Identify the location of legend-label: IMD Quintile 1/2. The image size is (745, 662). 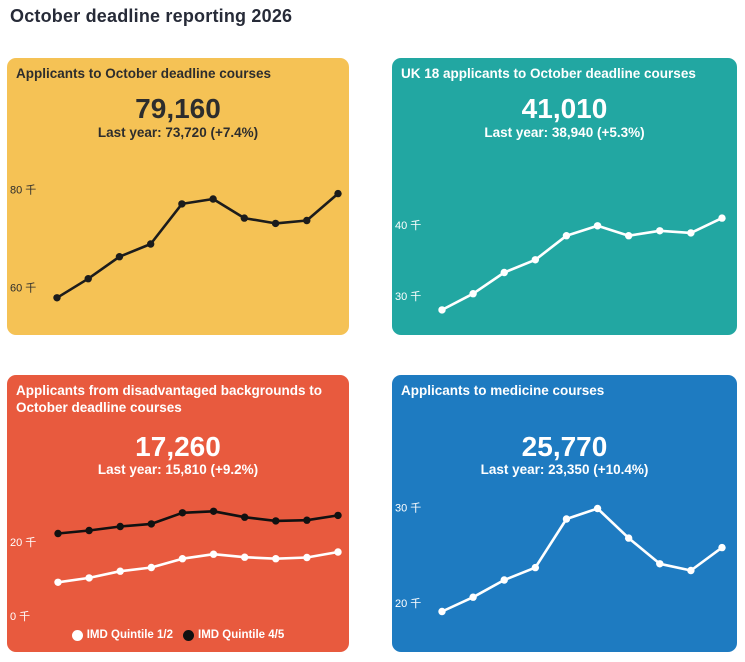
(129, 635).